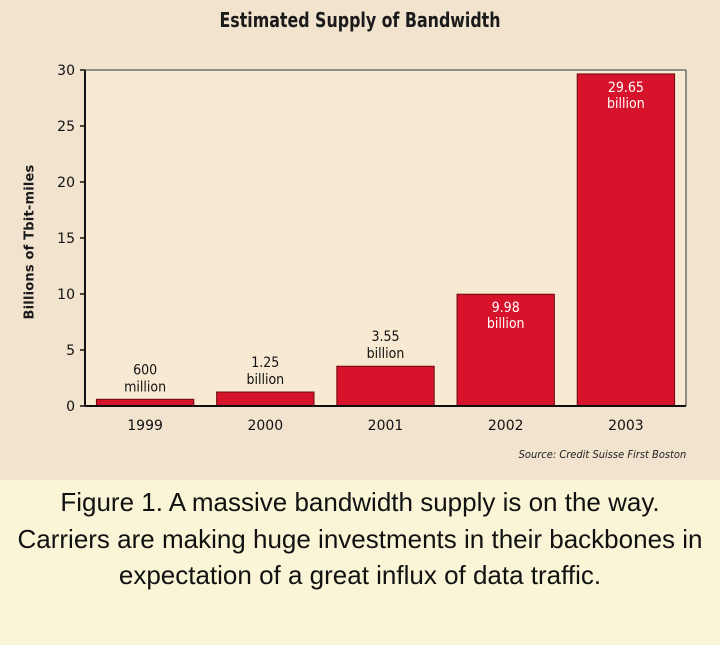  What do you see at coordinates (66, 295) in the screenshot?
I see `y-tick-label: 10` at bounding box center [66, 295].